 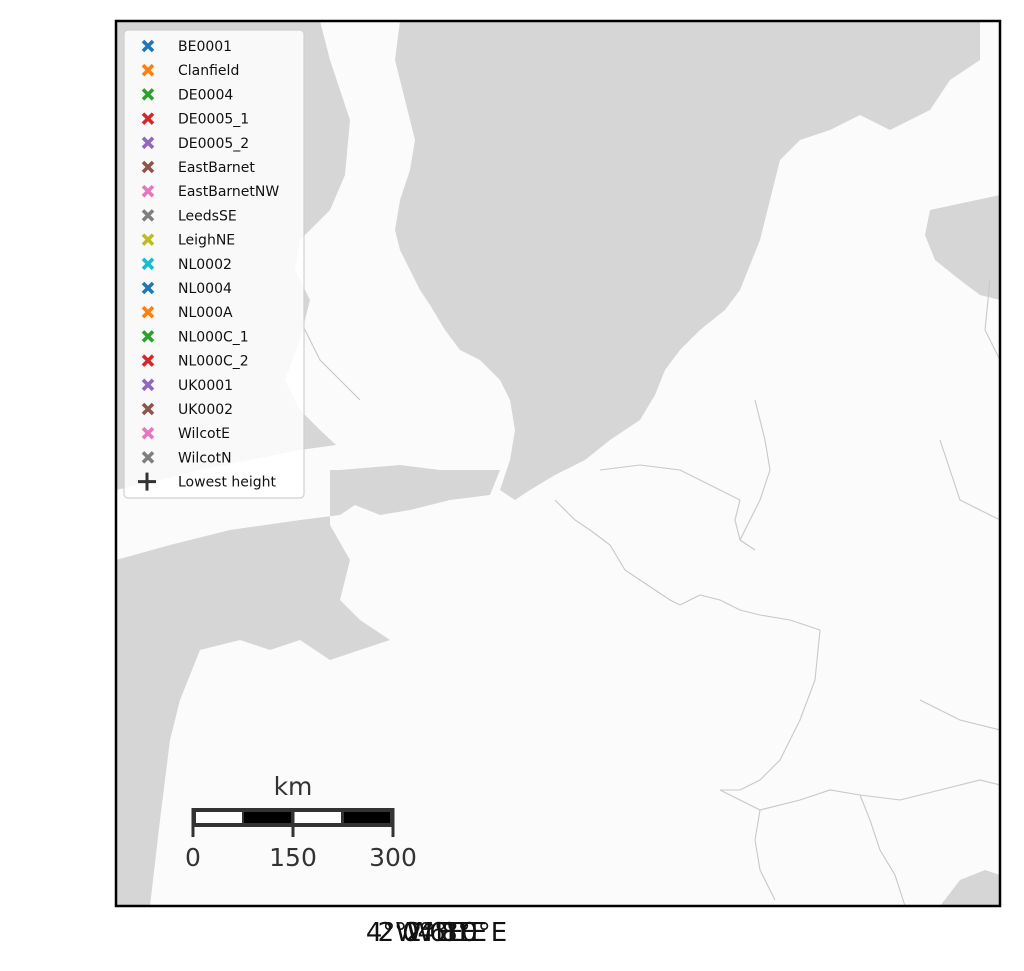 I want to click on legend-marker-eastbarnet, so click(x=148, y=167).